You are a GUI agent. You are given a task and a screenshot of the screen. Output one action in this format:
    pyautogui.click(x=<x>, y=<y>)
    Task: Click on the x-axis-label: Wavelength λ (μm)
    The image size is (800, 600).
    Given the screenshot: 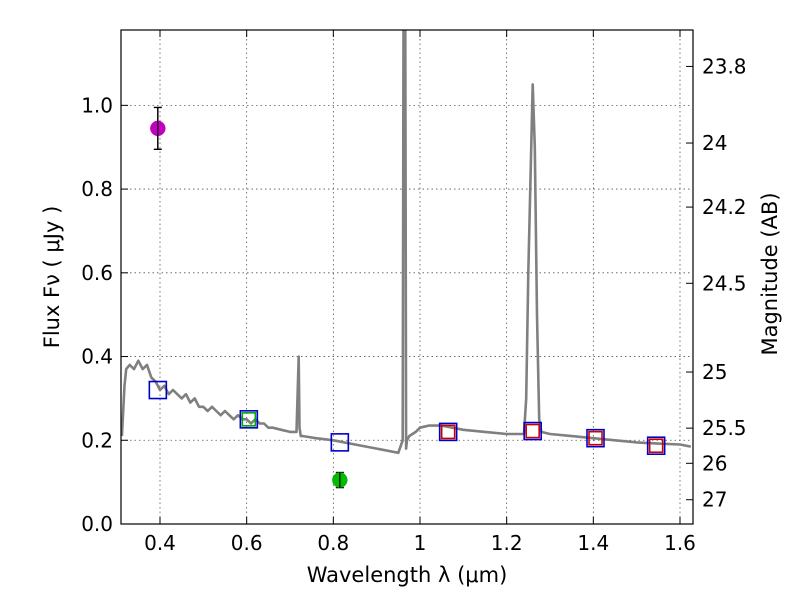 What is the action you would take?
    pyautogui.click(x=407, y=575)
    